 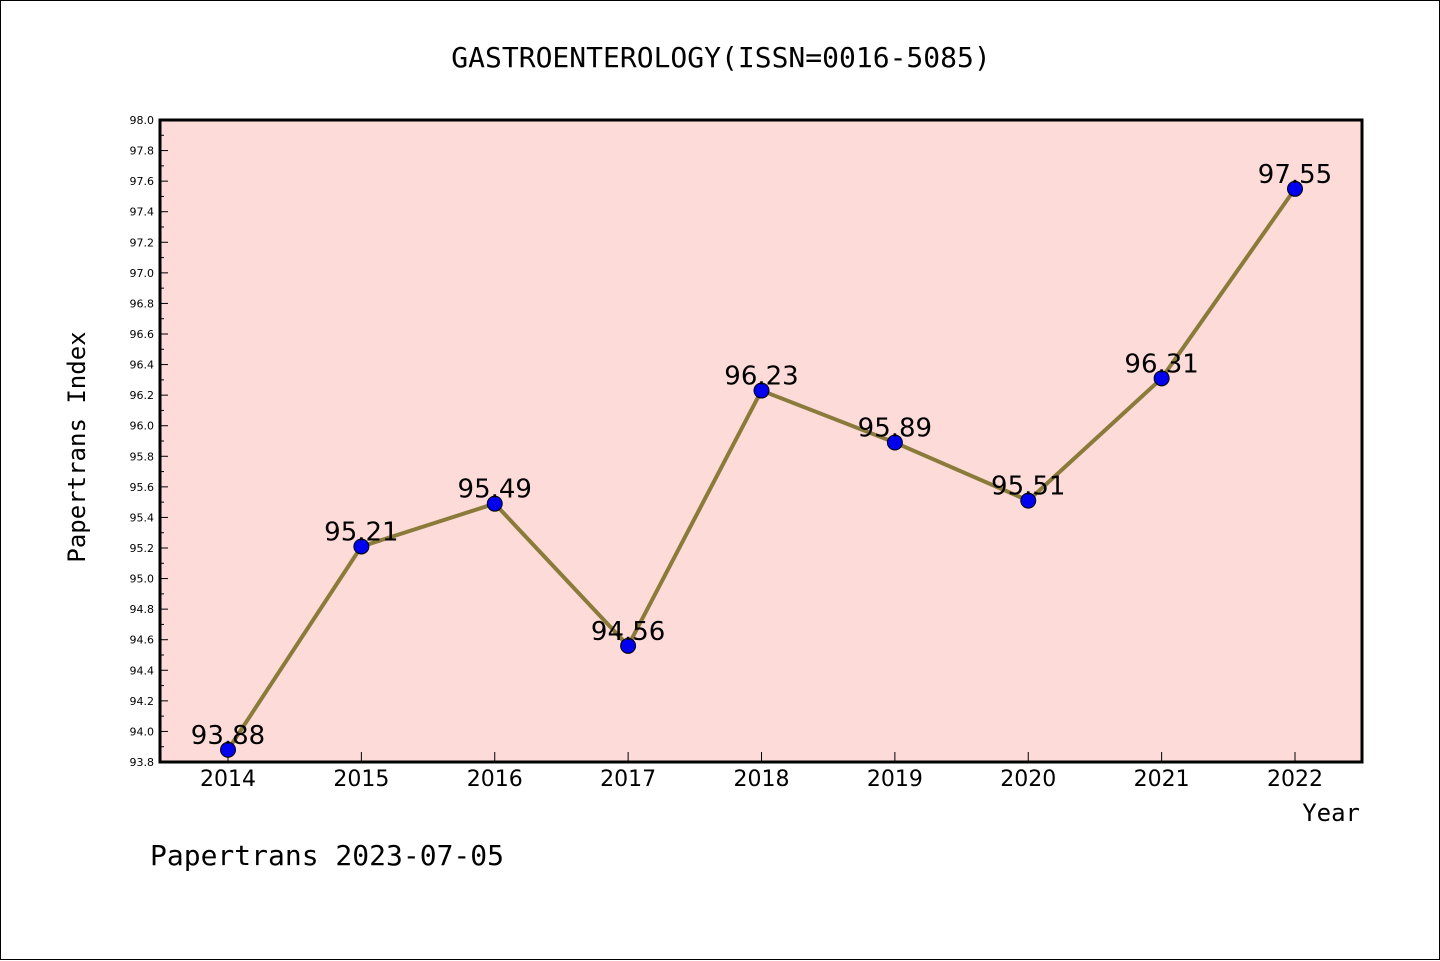 What do you see at coordinates (142, 701) in the screenshot?
I see `y-tick-label: 94.2` at bounding box center [142, 701].